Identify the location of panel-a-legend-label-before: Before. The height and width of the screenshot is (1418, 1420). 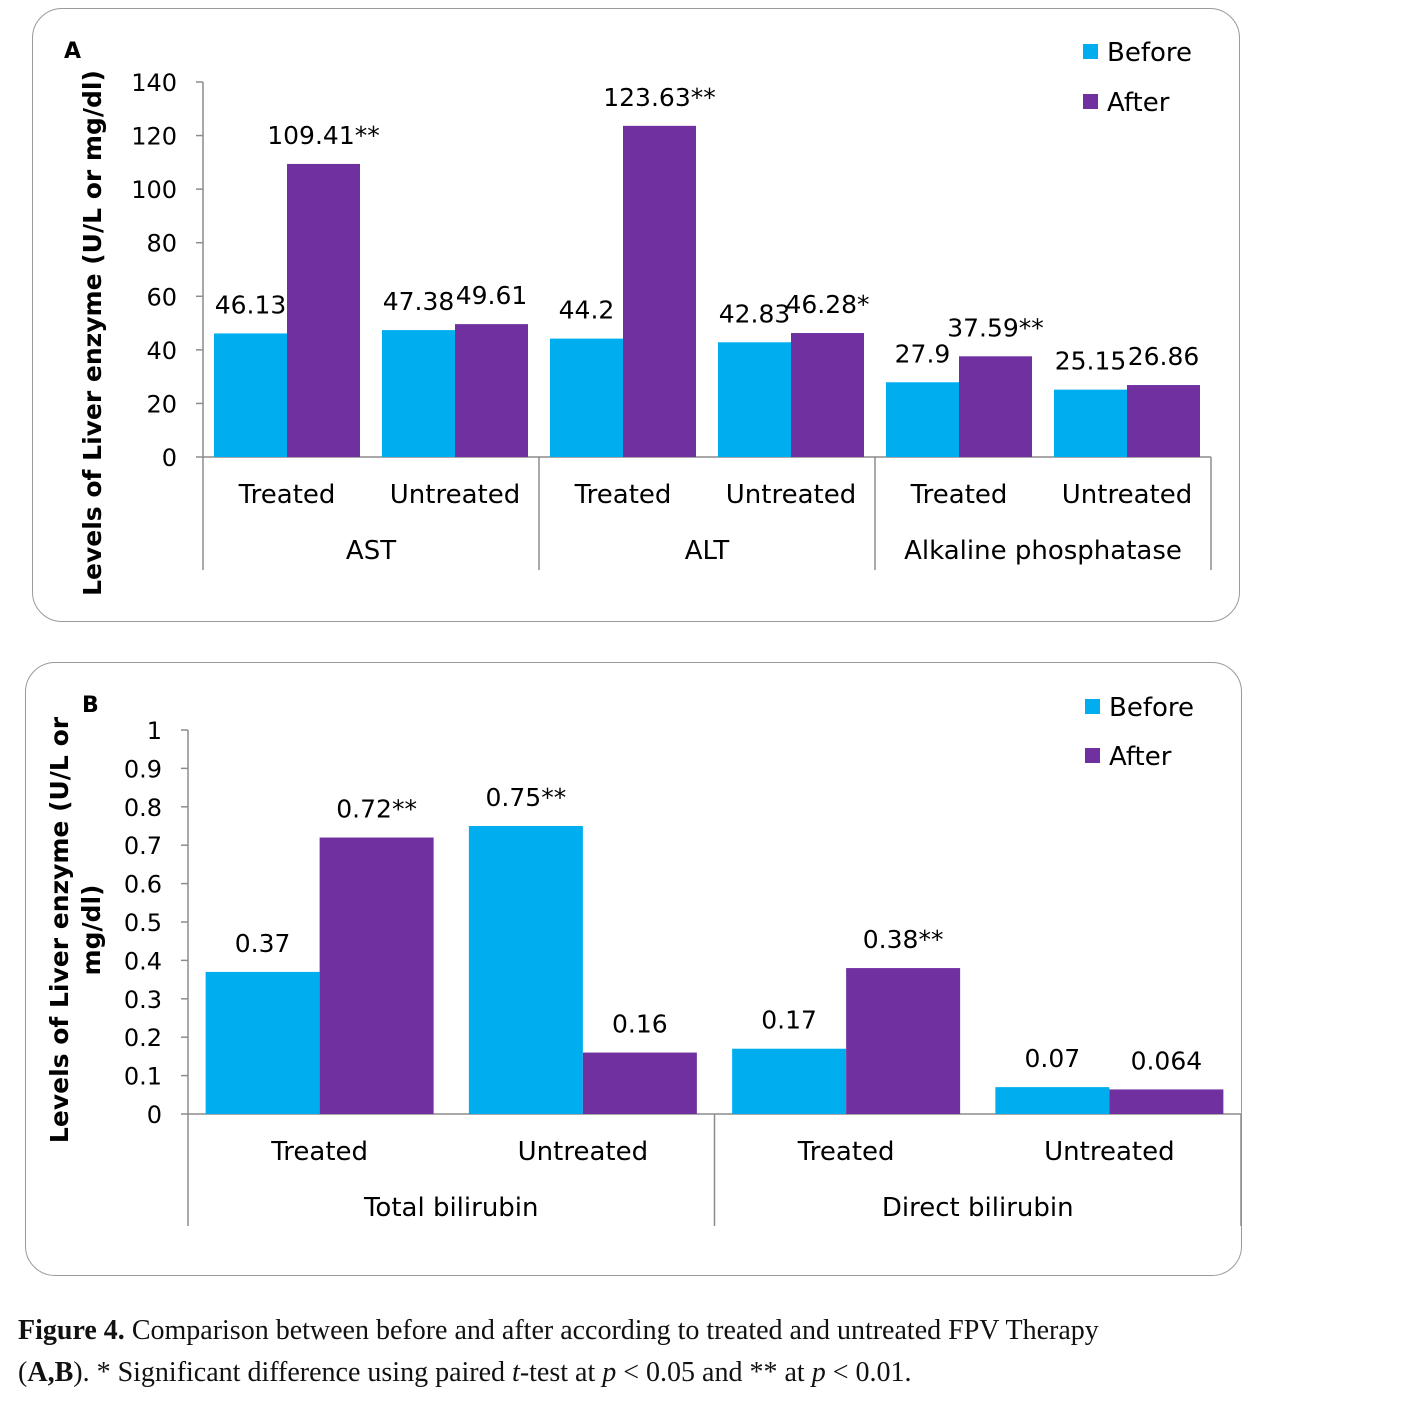
(1149, 53).